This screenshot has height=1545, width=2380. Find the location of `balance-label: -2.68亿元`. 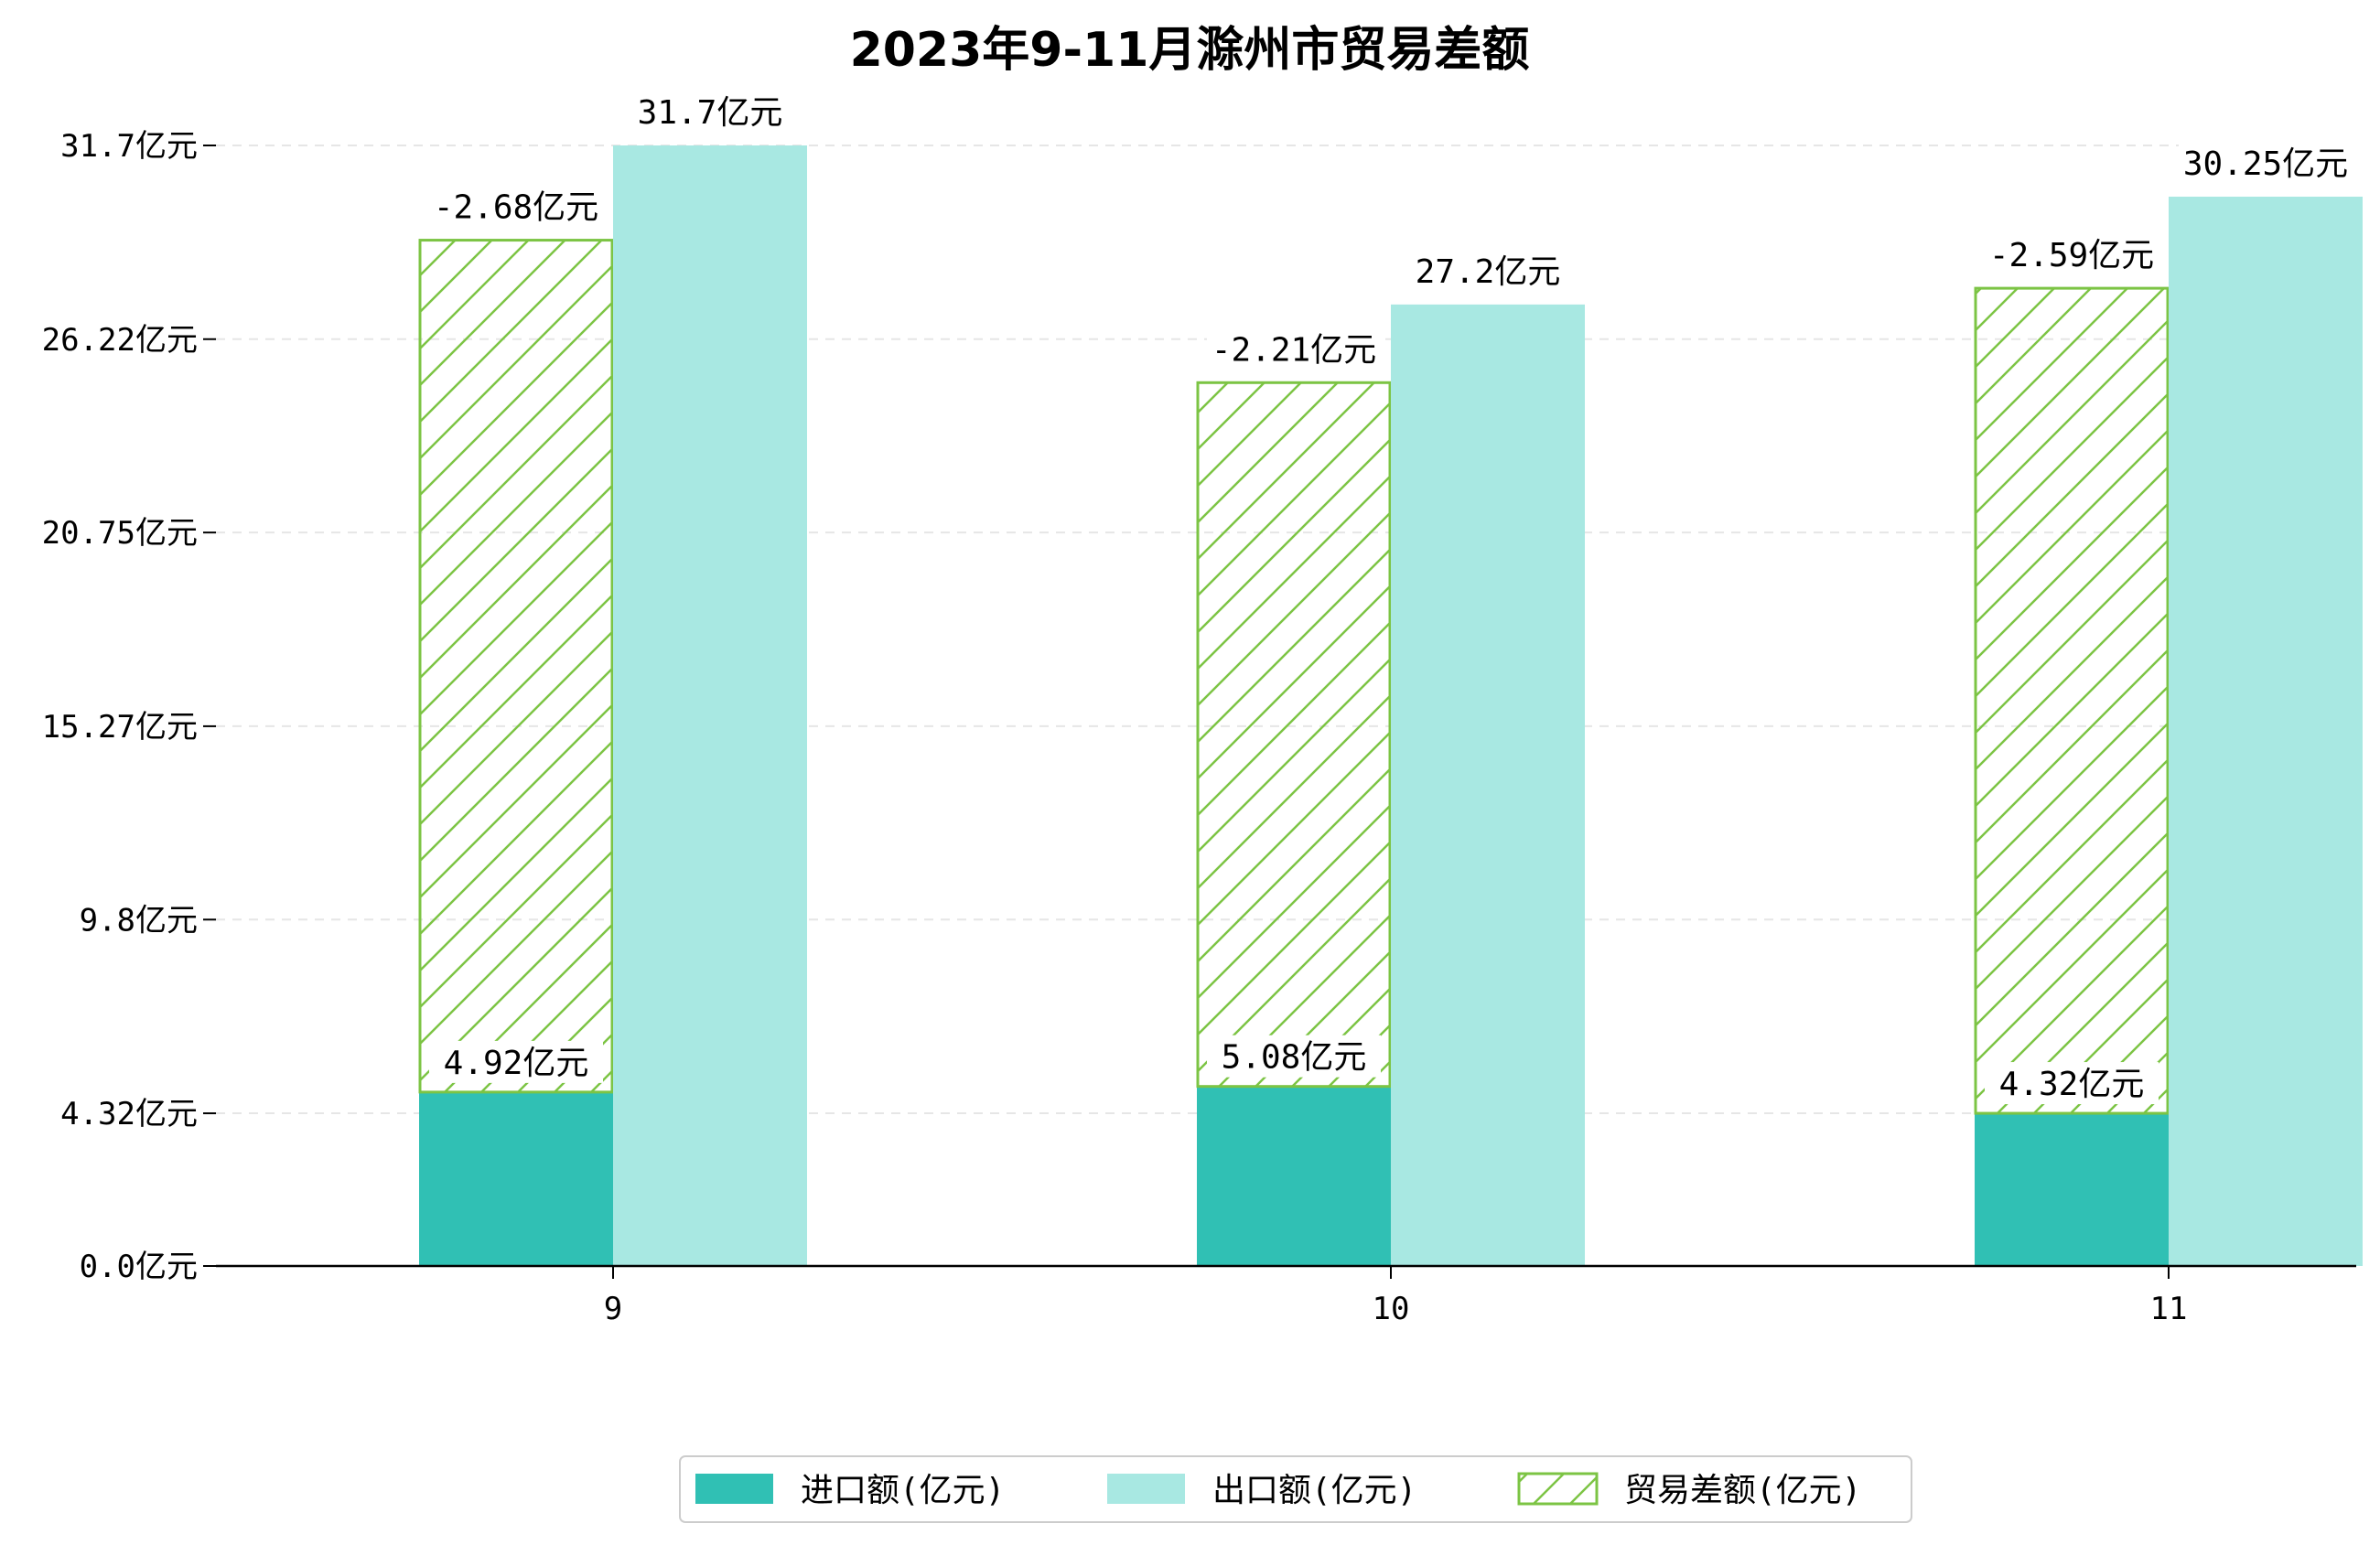

balance-label: -2.68亿元 is located at coordinates (516, 208).